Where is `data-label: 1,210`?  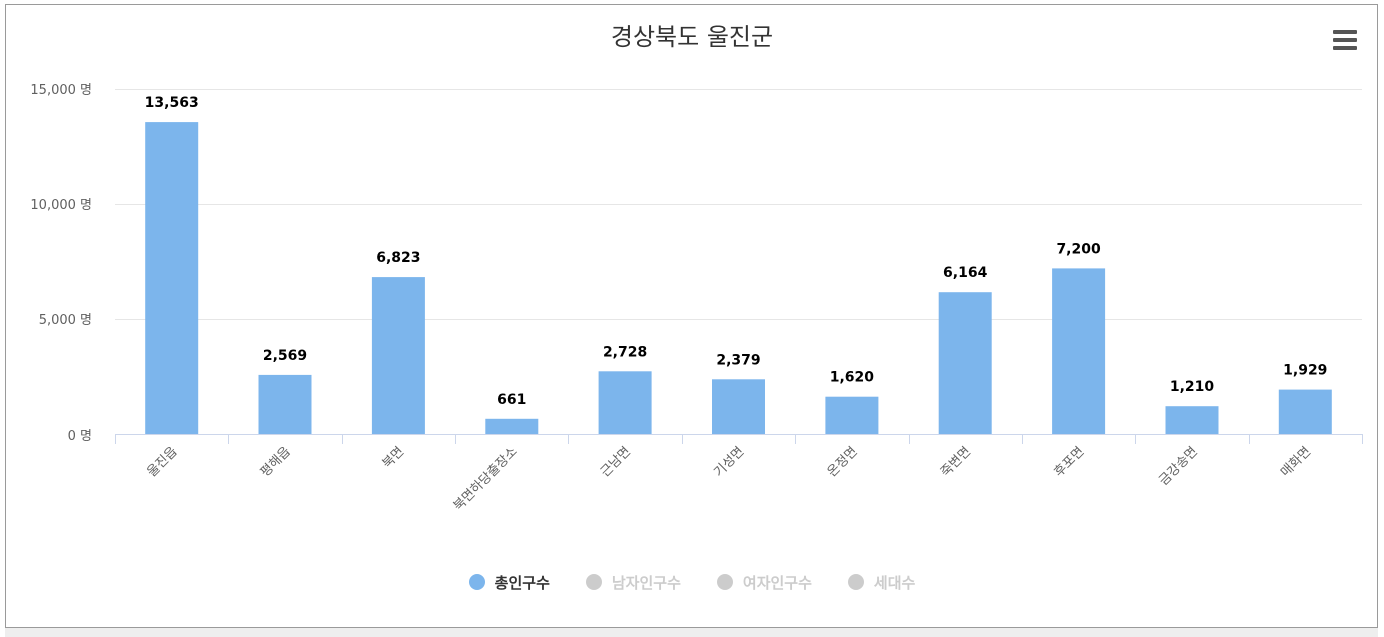
data-label: 1,210 is located at coordinates (1192, 387).